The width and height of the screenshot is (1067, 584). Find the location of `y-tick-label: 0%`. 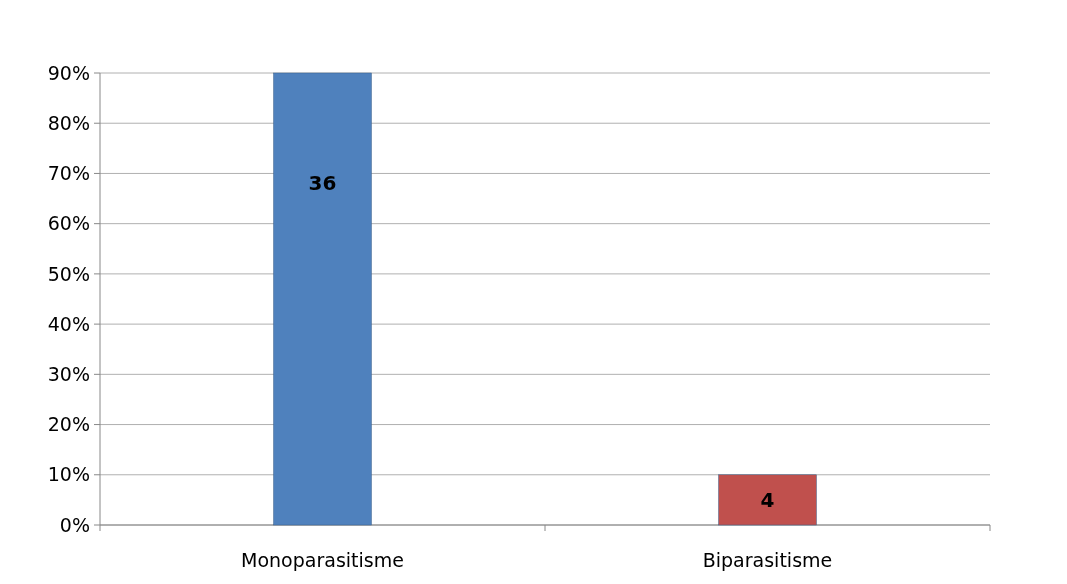

y-tick-label: 0% is located at coordinates (74, 524).